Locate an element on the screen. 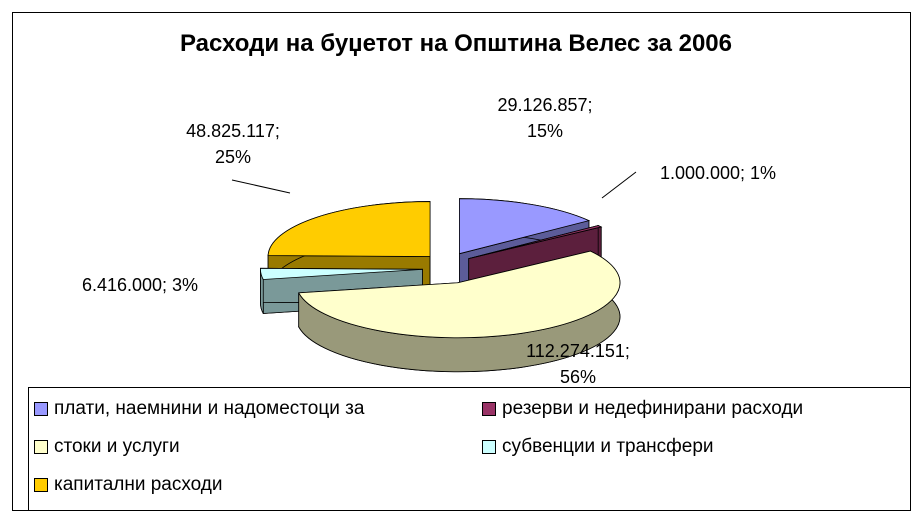 The height and width of the screenshot is (512, 912). legend-item: субвенции и трансфери is located at coordinates (598, 447).